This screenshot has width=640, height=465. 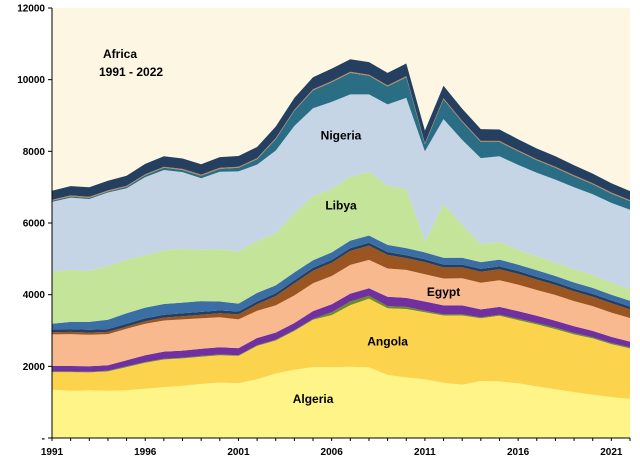 I want to click on x-tick-label: 2016, so click(x=518, y=452).